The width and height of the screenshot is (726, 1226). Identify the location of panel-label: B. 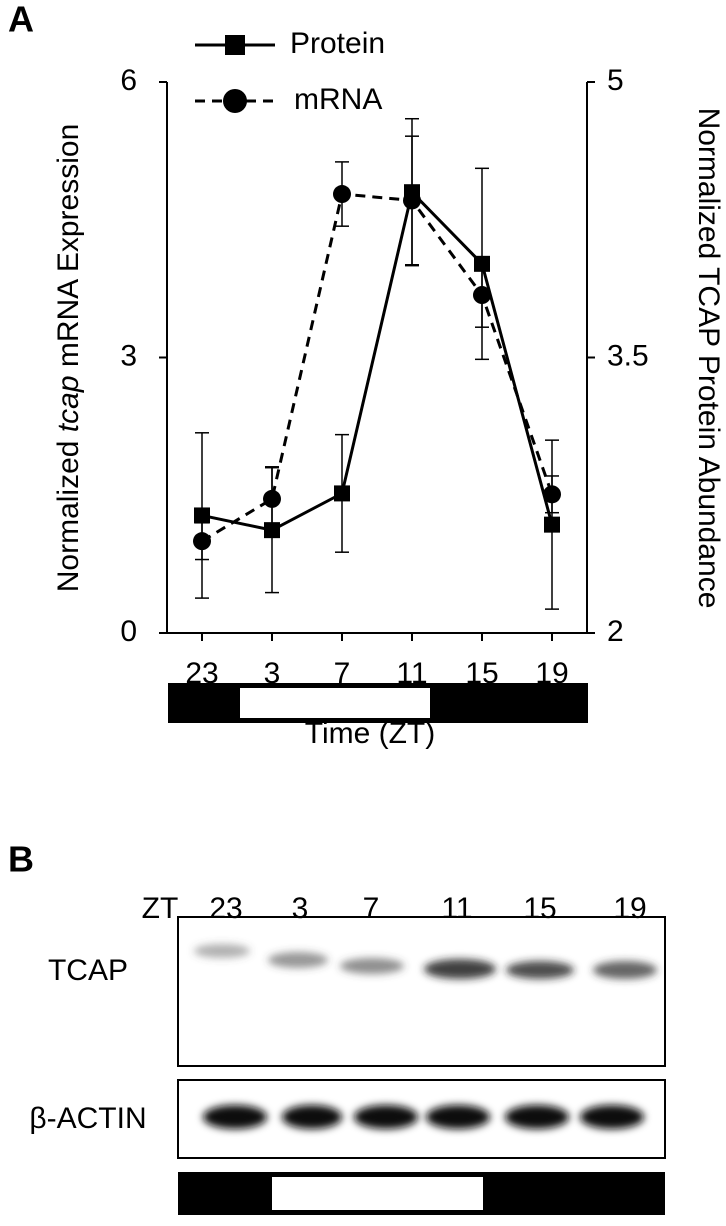
(21, 859).